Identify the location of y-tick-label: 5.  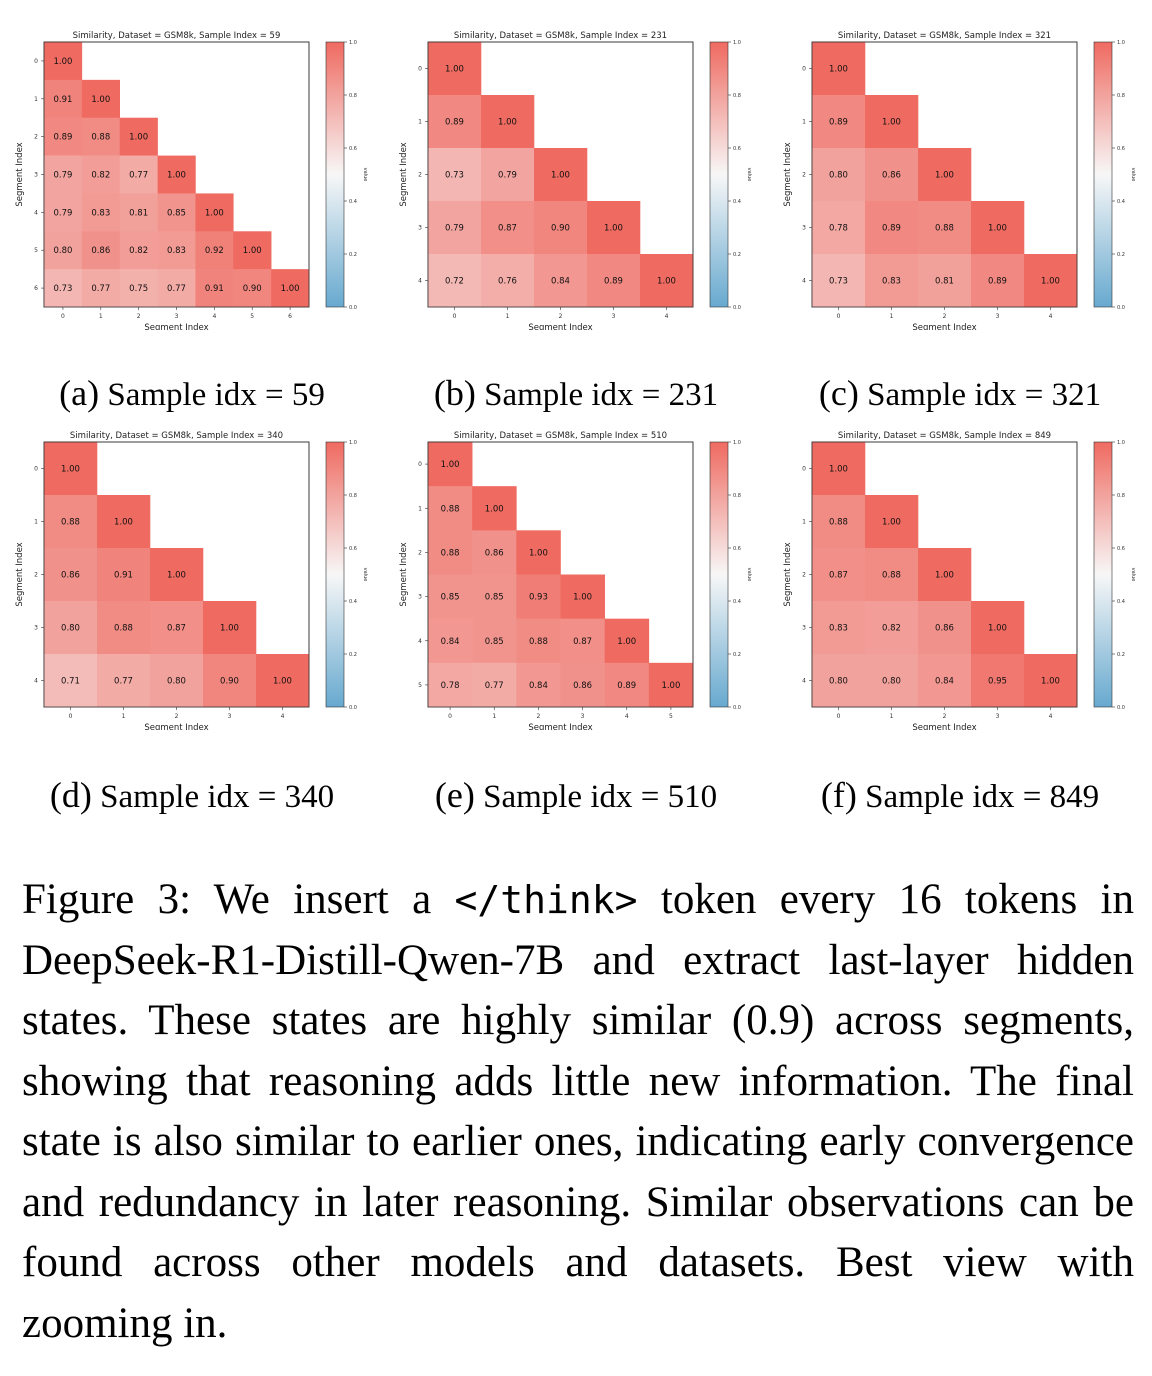
(420, 685).